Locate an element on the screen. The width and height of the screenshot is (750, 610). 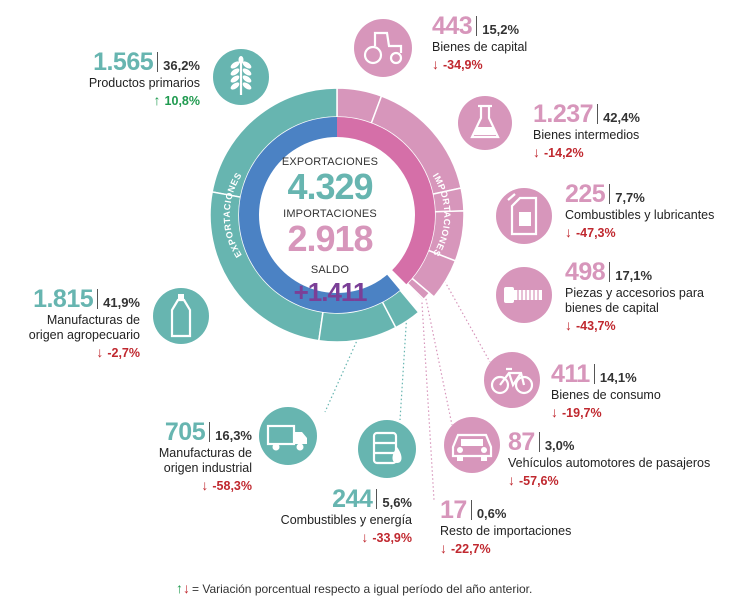
exports-inner-ring is located at coordinates (319, 215).